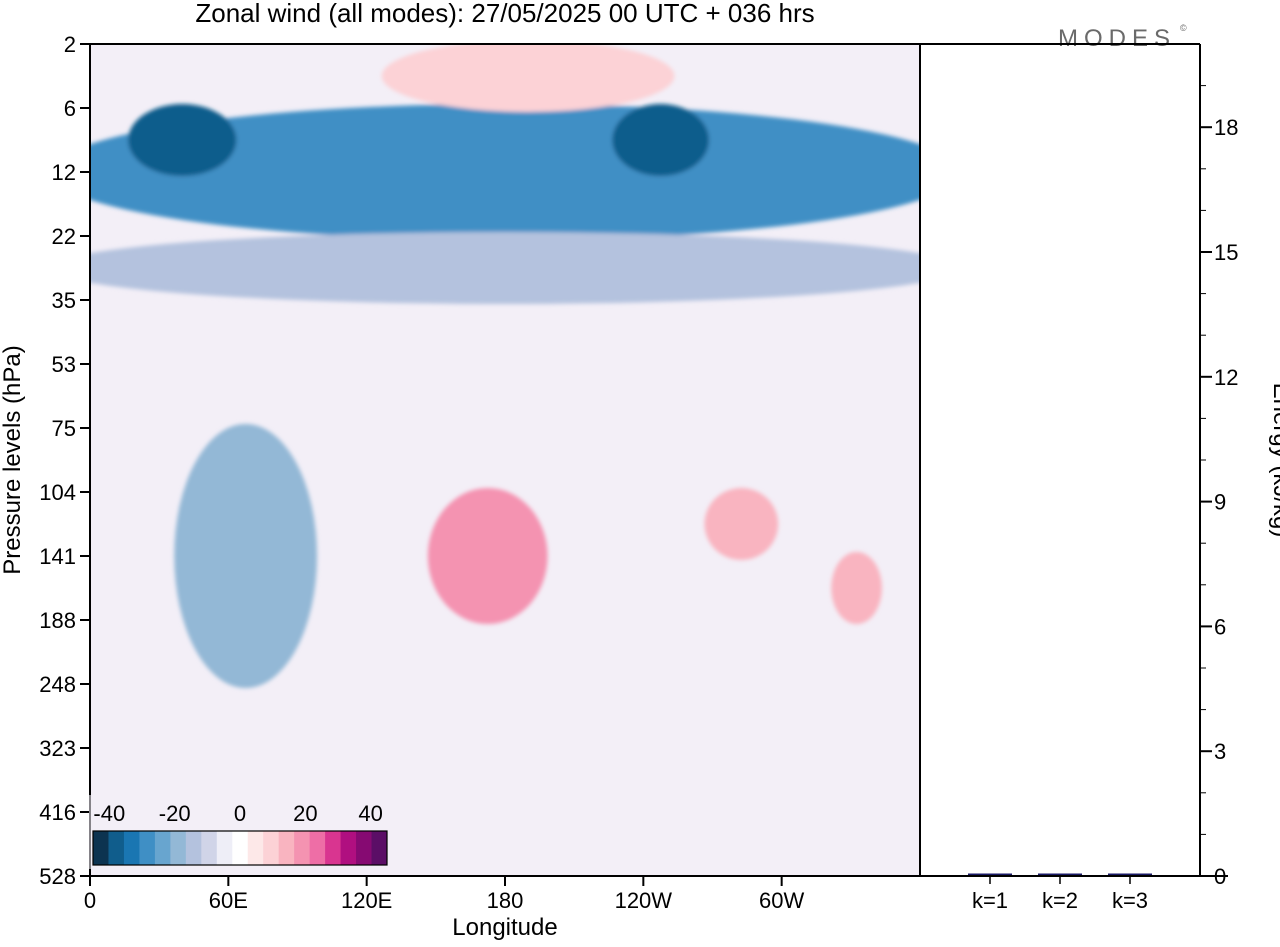  I want to click on energy-bar-k=1, so click(990, 874).